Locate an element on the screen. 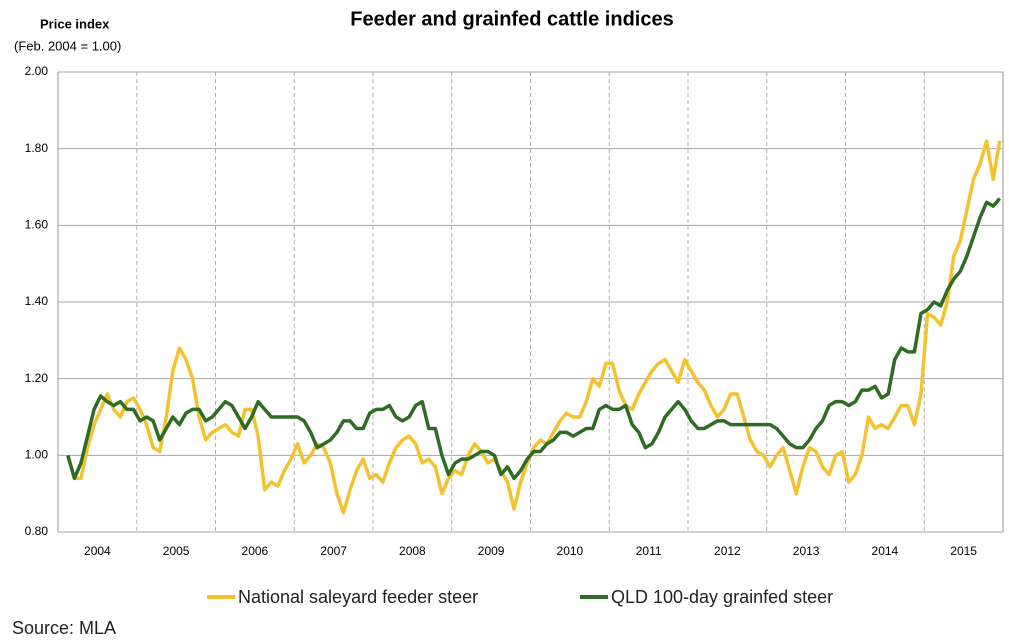 The height and width of the screenshot is (640, 1009). x-tick-label: 2012 is located at coordinates (727, 551).